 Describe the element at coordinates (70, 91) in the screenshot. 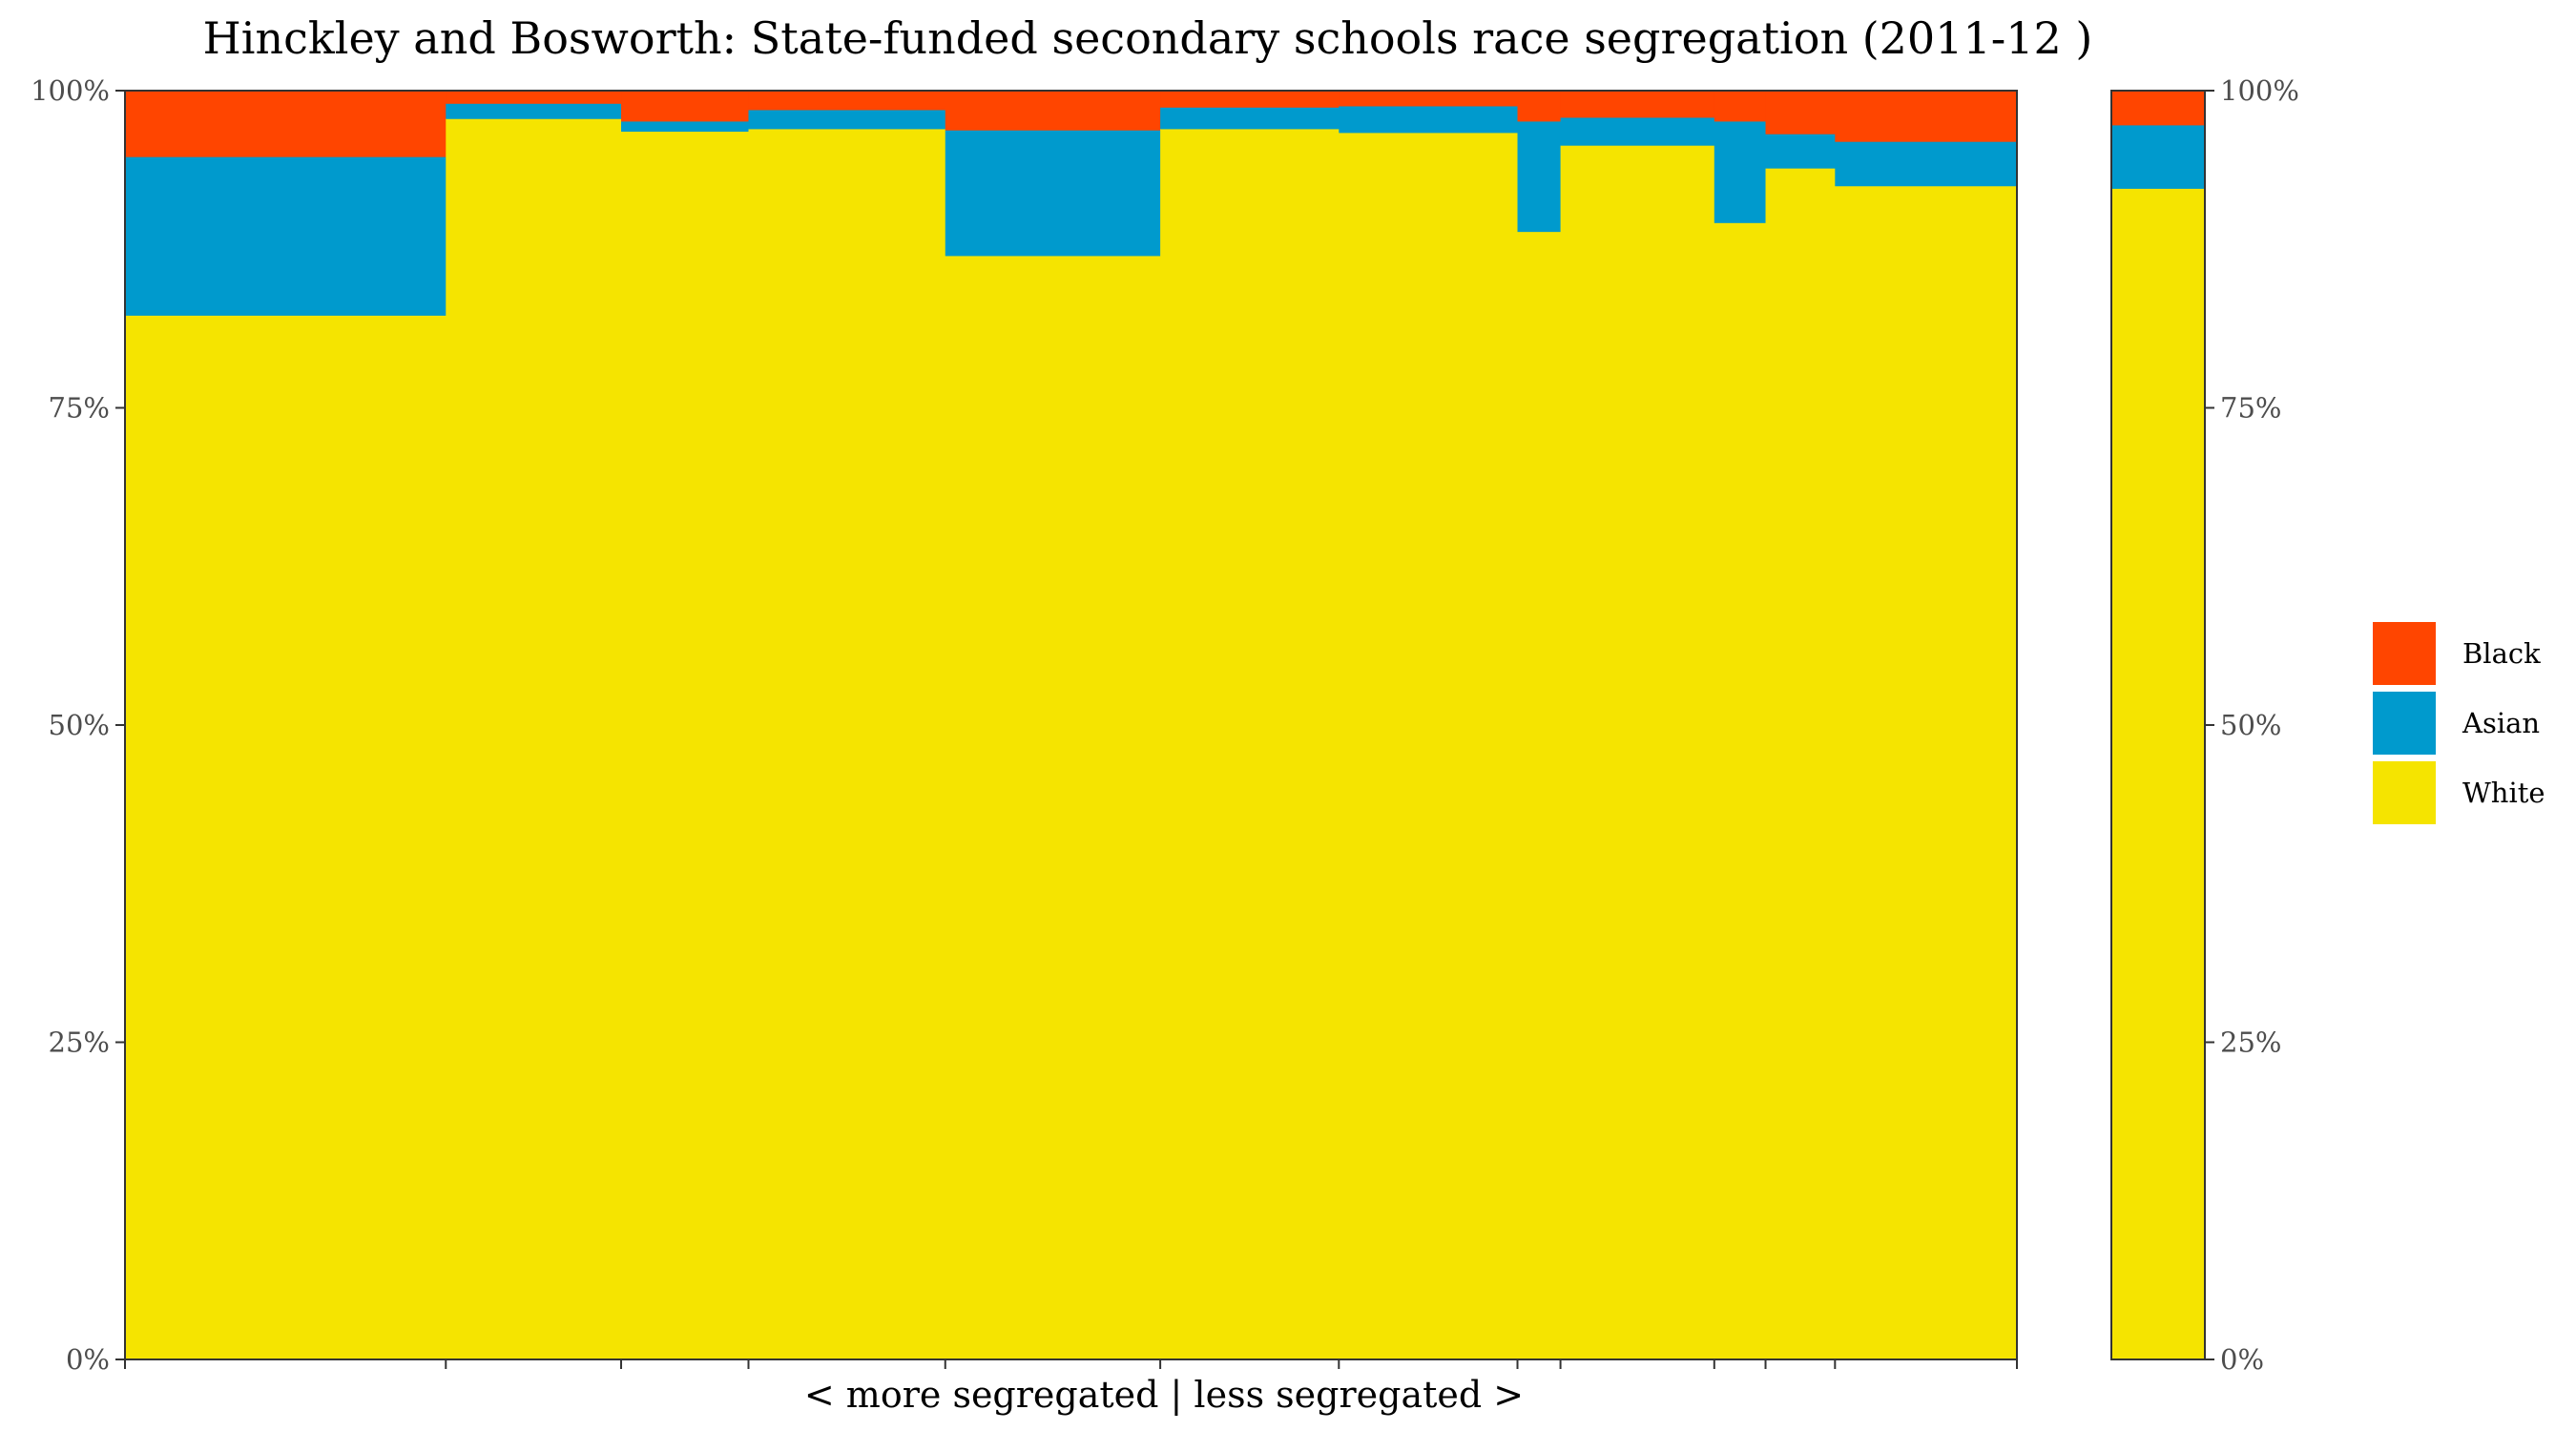

I see `y-tick-label-left-4: 100%` at that location.